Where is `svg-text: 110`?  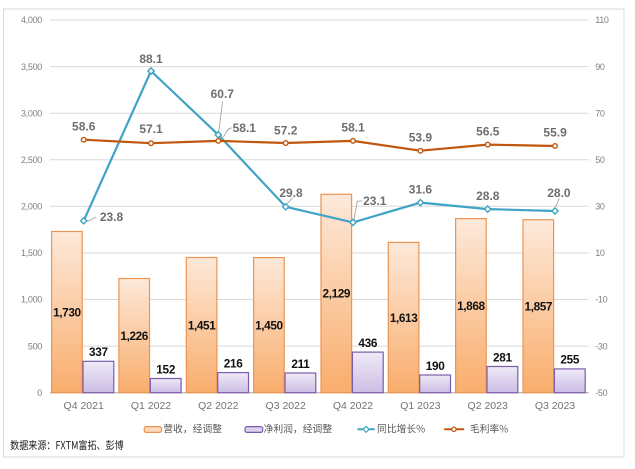 svg-text: 110 is located at coordinates (602, 20).